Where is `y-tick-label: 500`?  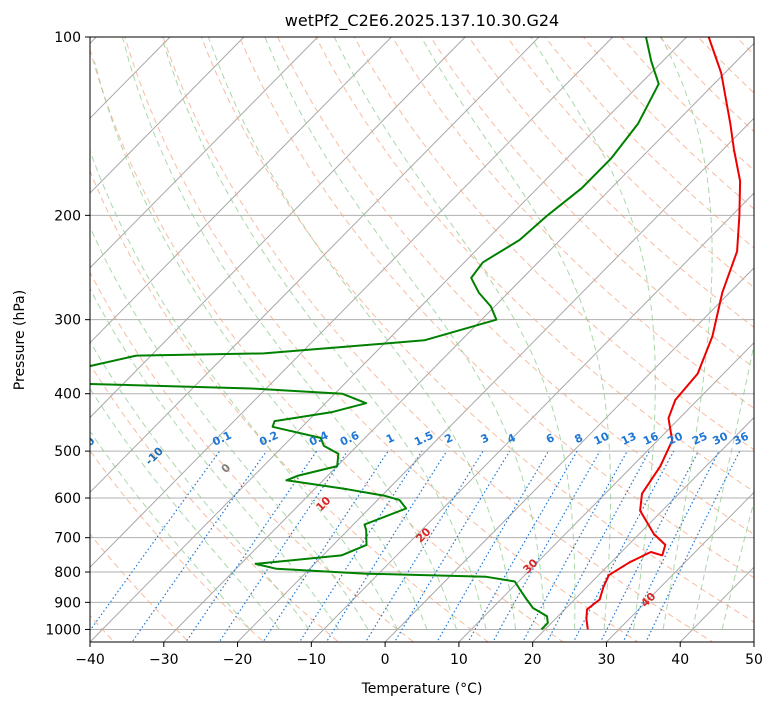 y-tick-label: 500 is located at coordinates (67, 452).